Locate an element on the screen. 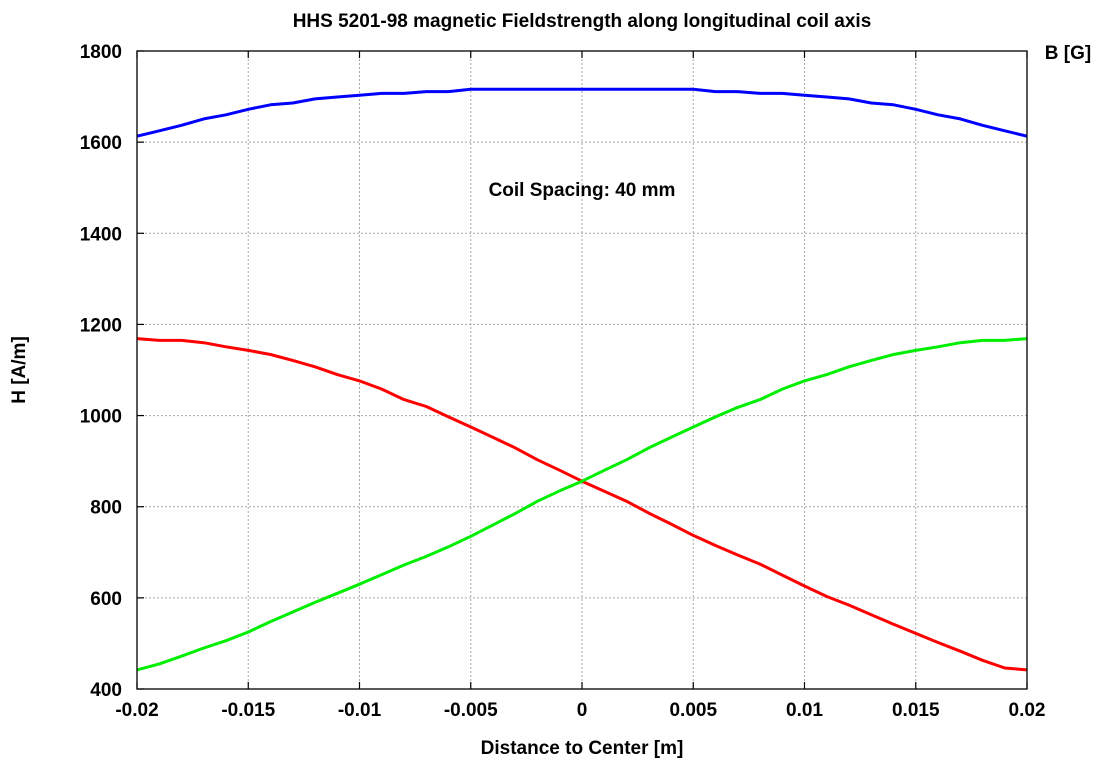  y-axis-title: H [A/m] is located at coordinates (19, 370).